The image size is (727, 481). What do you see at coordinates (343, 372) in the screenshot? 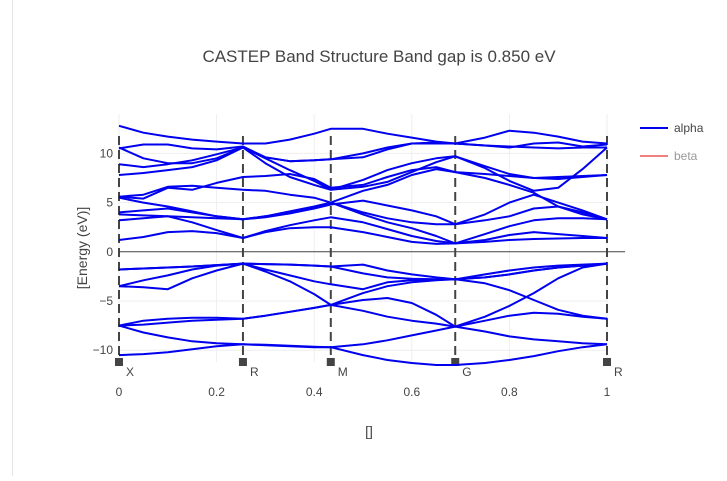
I see `kpoint-label: M` at bounding box center [343, 372].